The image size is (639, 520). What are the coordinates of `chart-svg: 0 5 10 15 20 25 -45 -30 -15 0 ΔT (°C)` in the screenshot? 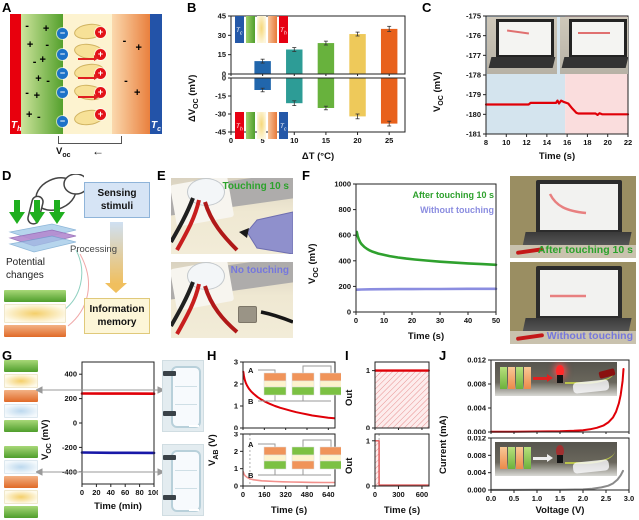 It's located at (310, 118).